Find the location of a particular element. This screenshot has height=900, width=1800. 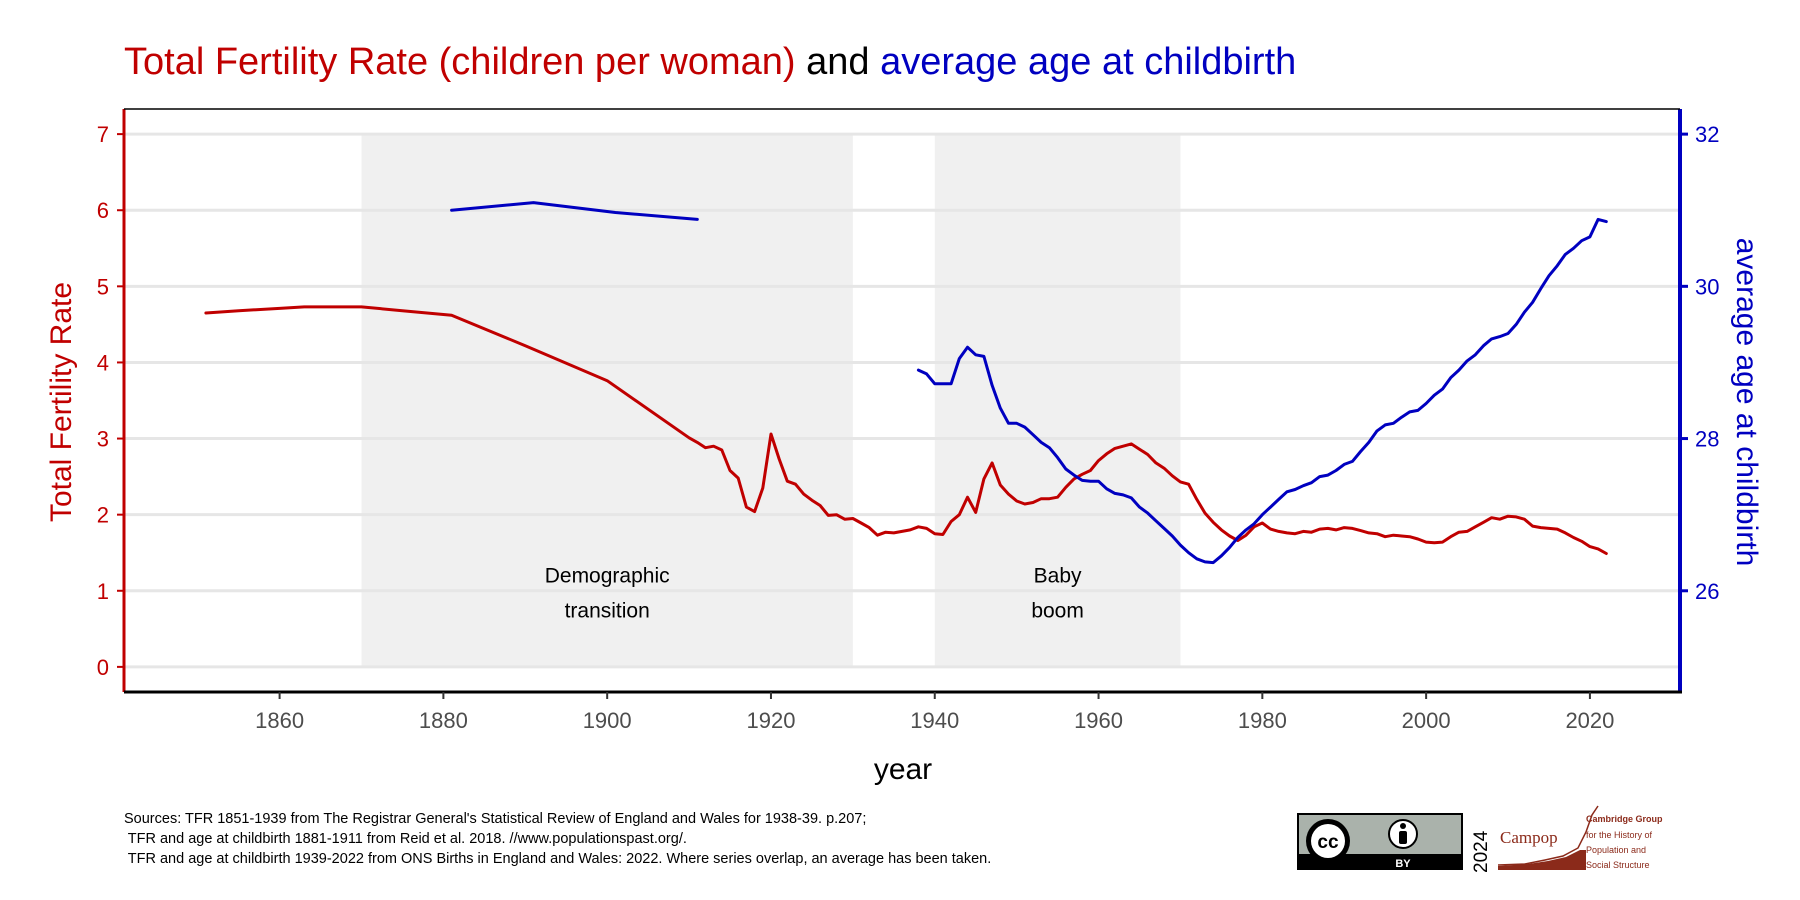

svg-text: cc is located at coordinates (1328, 842).